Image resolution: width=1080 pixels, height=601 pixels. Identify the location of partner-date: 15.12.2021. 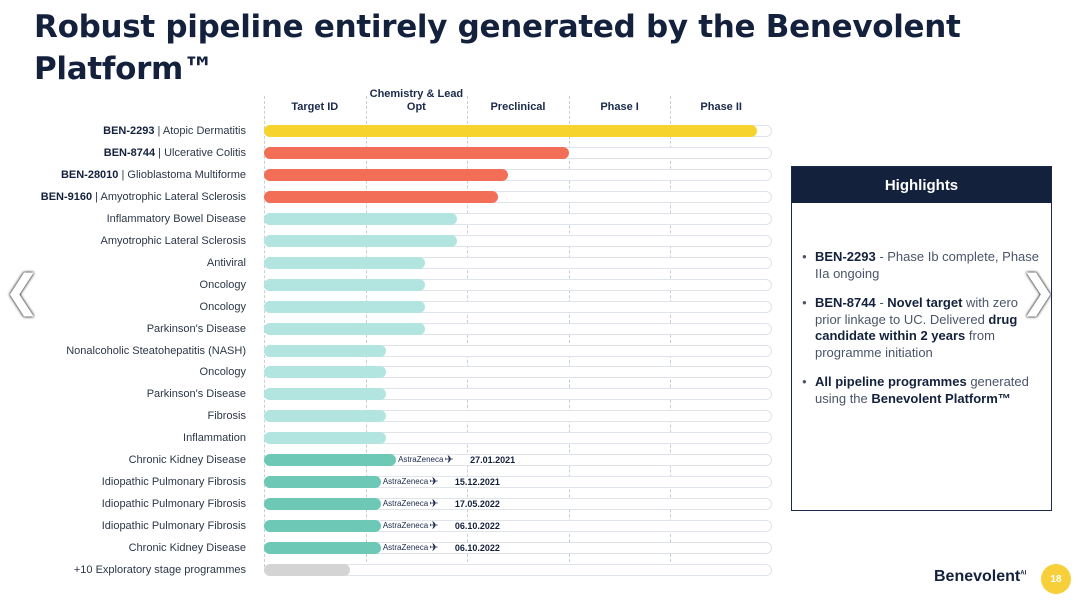
(477, 482).